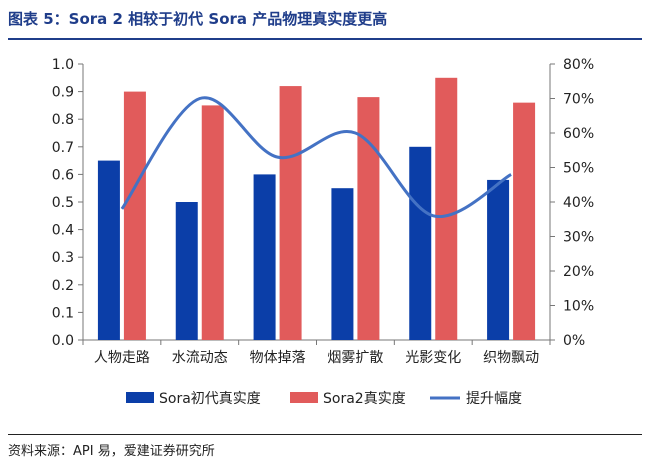 Image resolution: width=672 pixels, height=470 pixels. I want to click on right-tick-label: 30%, so click(578, 238).